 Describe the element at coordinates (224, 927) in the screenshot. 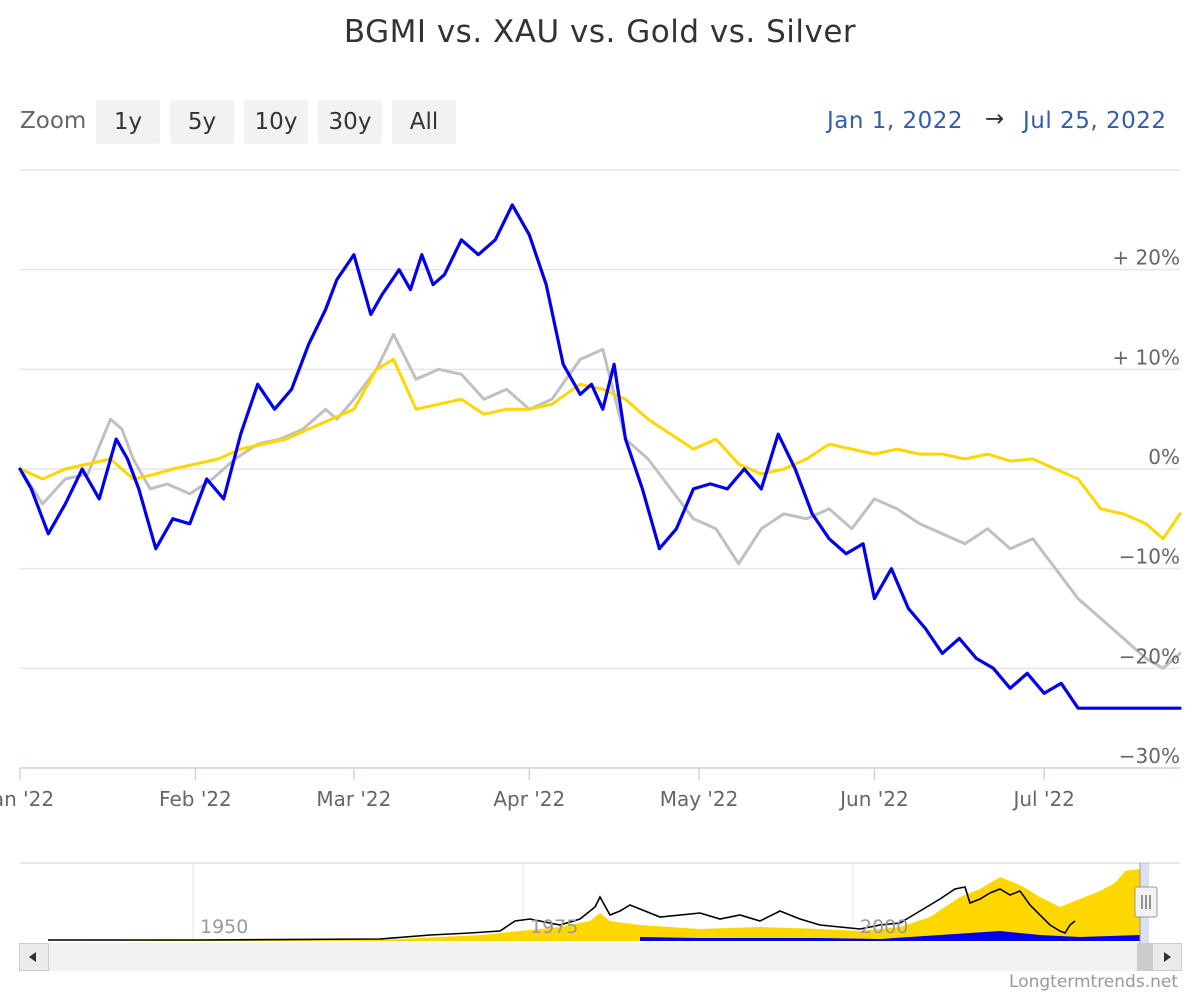

I see `navigator-label-1950: 1950` at that location.